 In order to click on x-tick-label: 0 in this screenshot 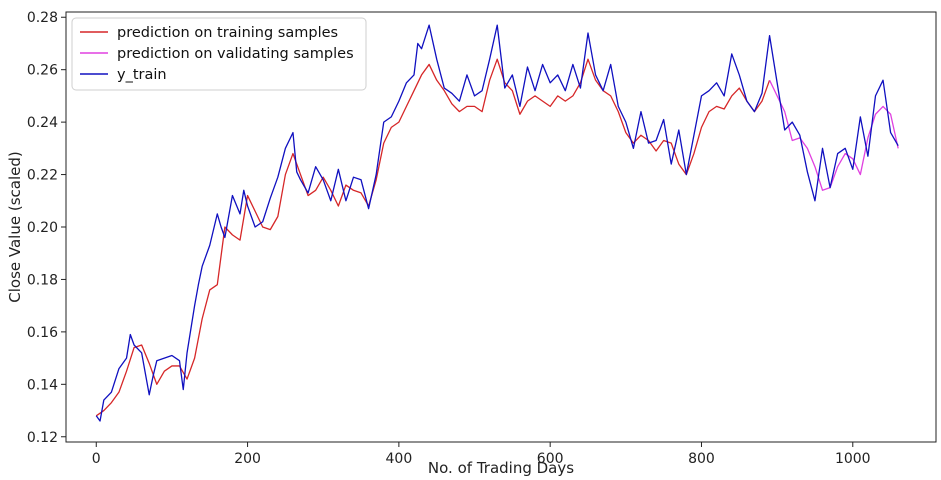, I will do `click(96, 459)`.